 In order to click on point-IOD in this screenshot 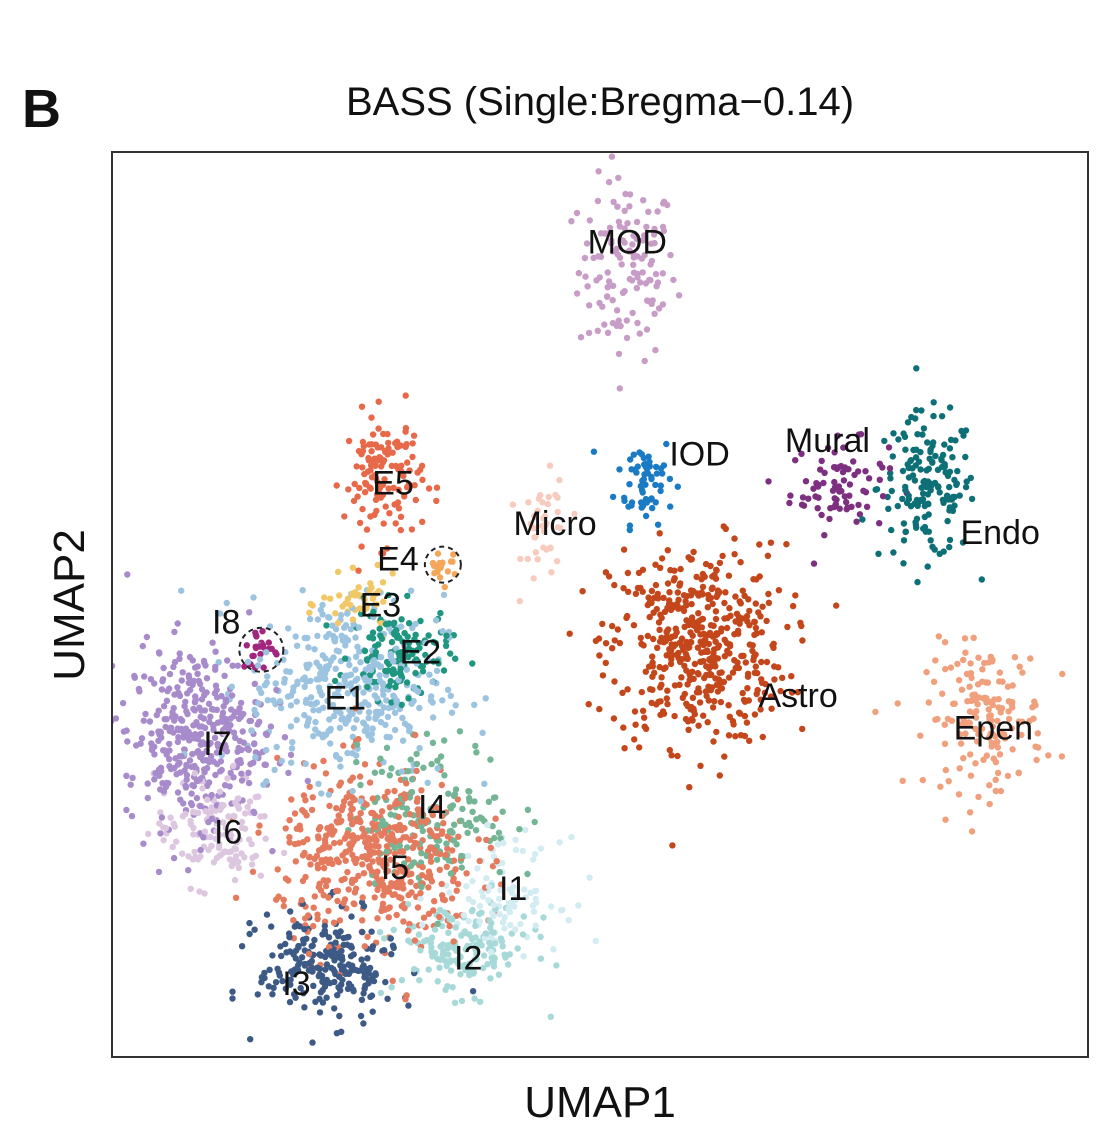, I will do `click(655, 485)`.